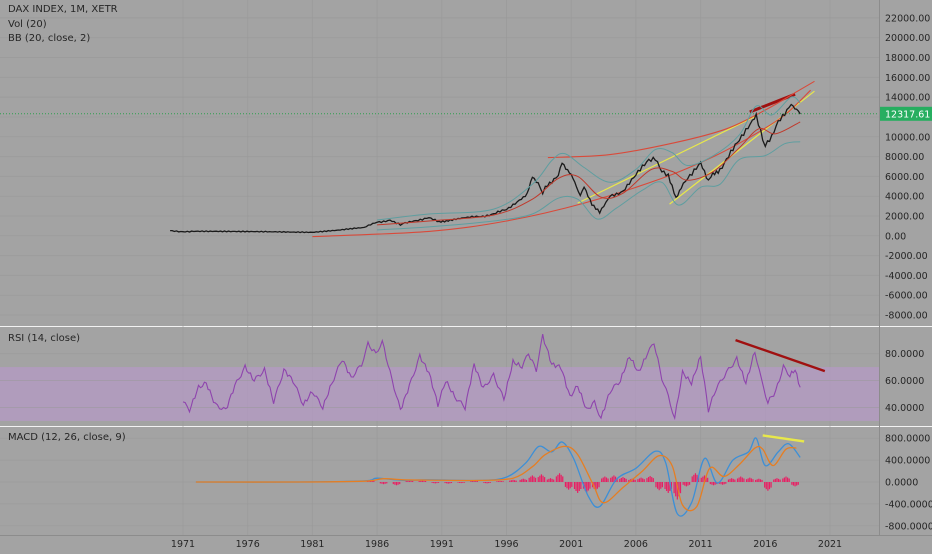  I want to click on price-tick-label: 2000.00, so click(904, 217).